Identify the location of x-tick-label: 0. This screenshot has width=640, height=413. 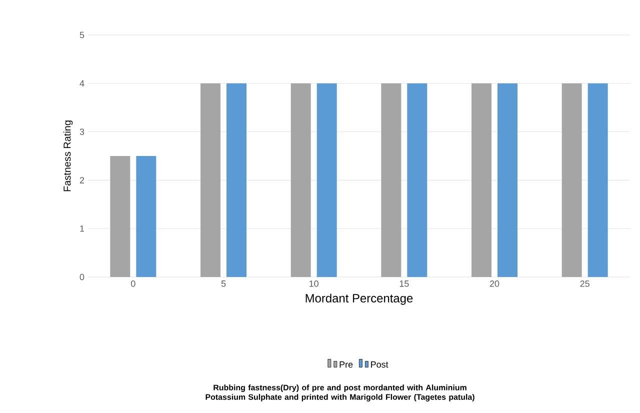
(133, 283).